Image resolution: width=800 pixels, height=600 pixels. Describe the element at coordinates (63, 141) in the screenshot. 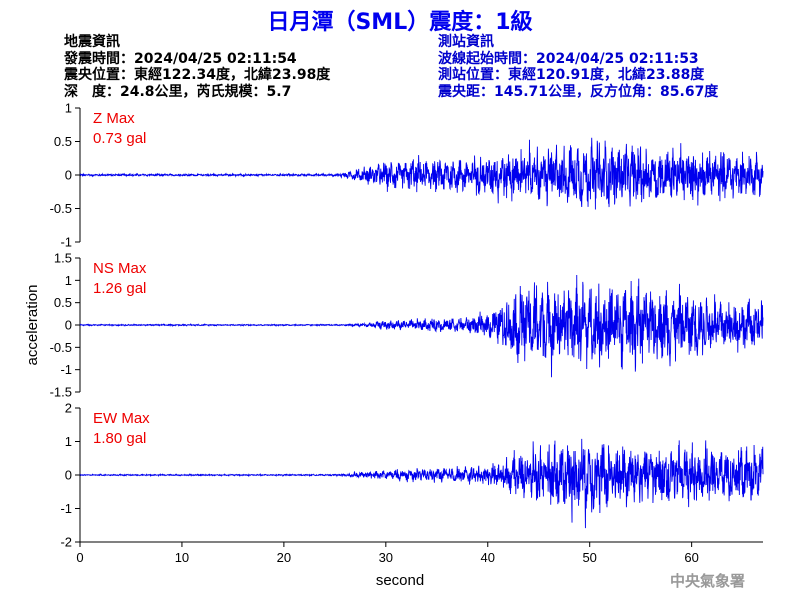

I see `y-tick-label-z: 0.5` at that location.